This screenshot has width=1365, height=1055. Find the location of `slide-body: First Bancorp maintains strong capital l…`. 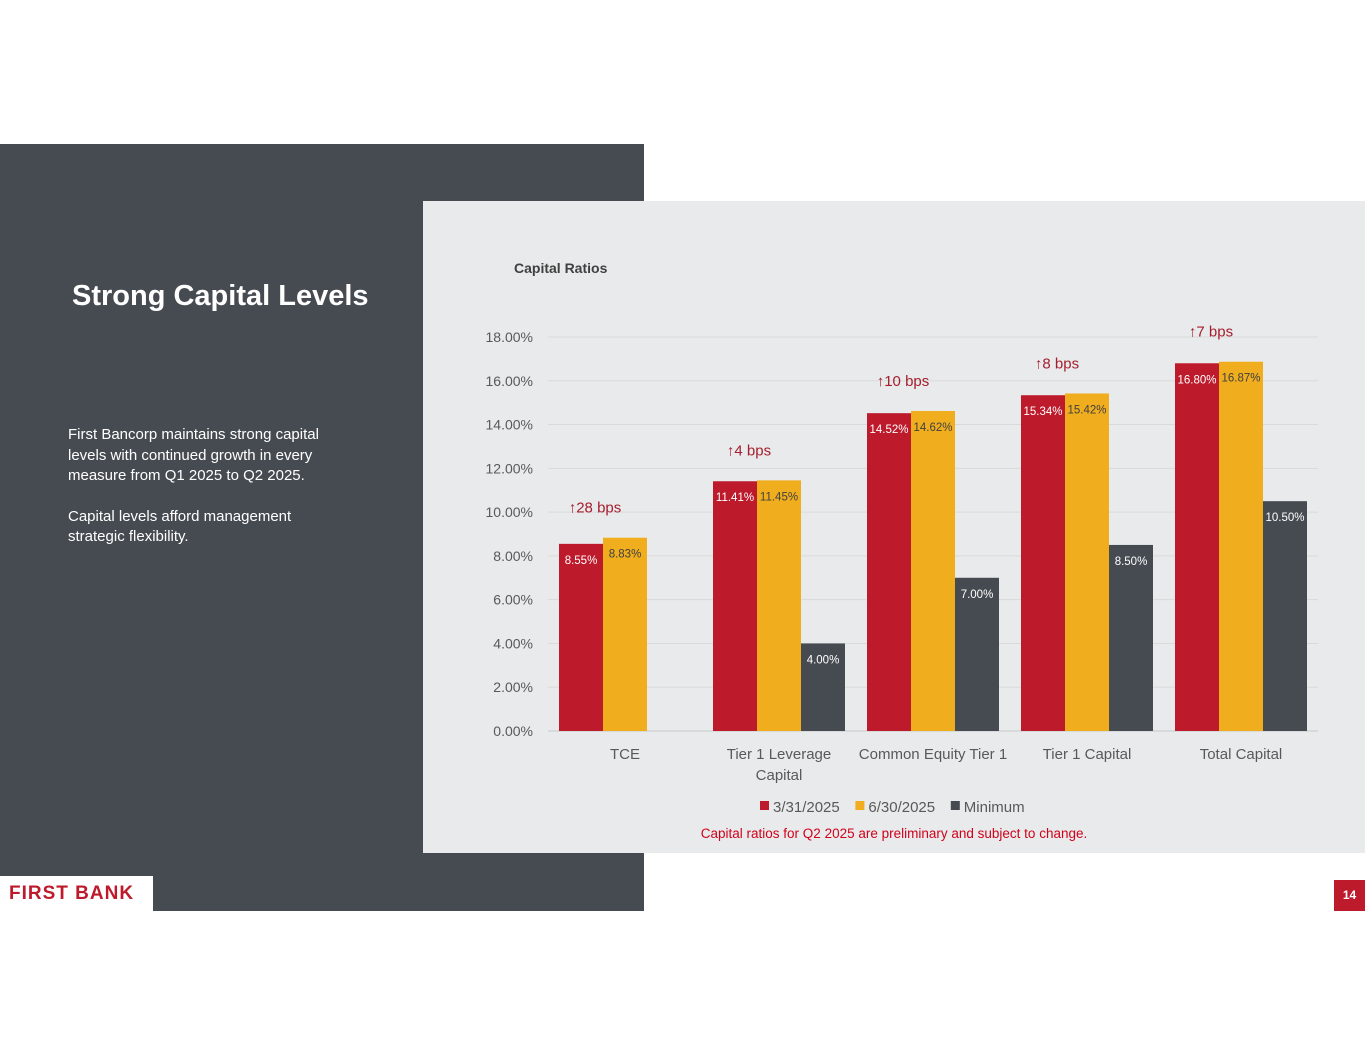

slide-body: First Bancorp maintains strong capital l… is located at coordinates (208, 496).